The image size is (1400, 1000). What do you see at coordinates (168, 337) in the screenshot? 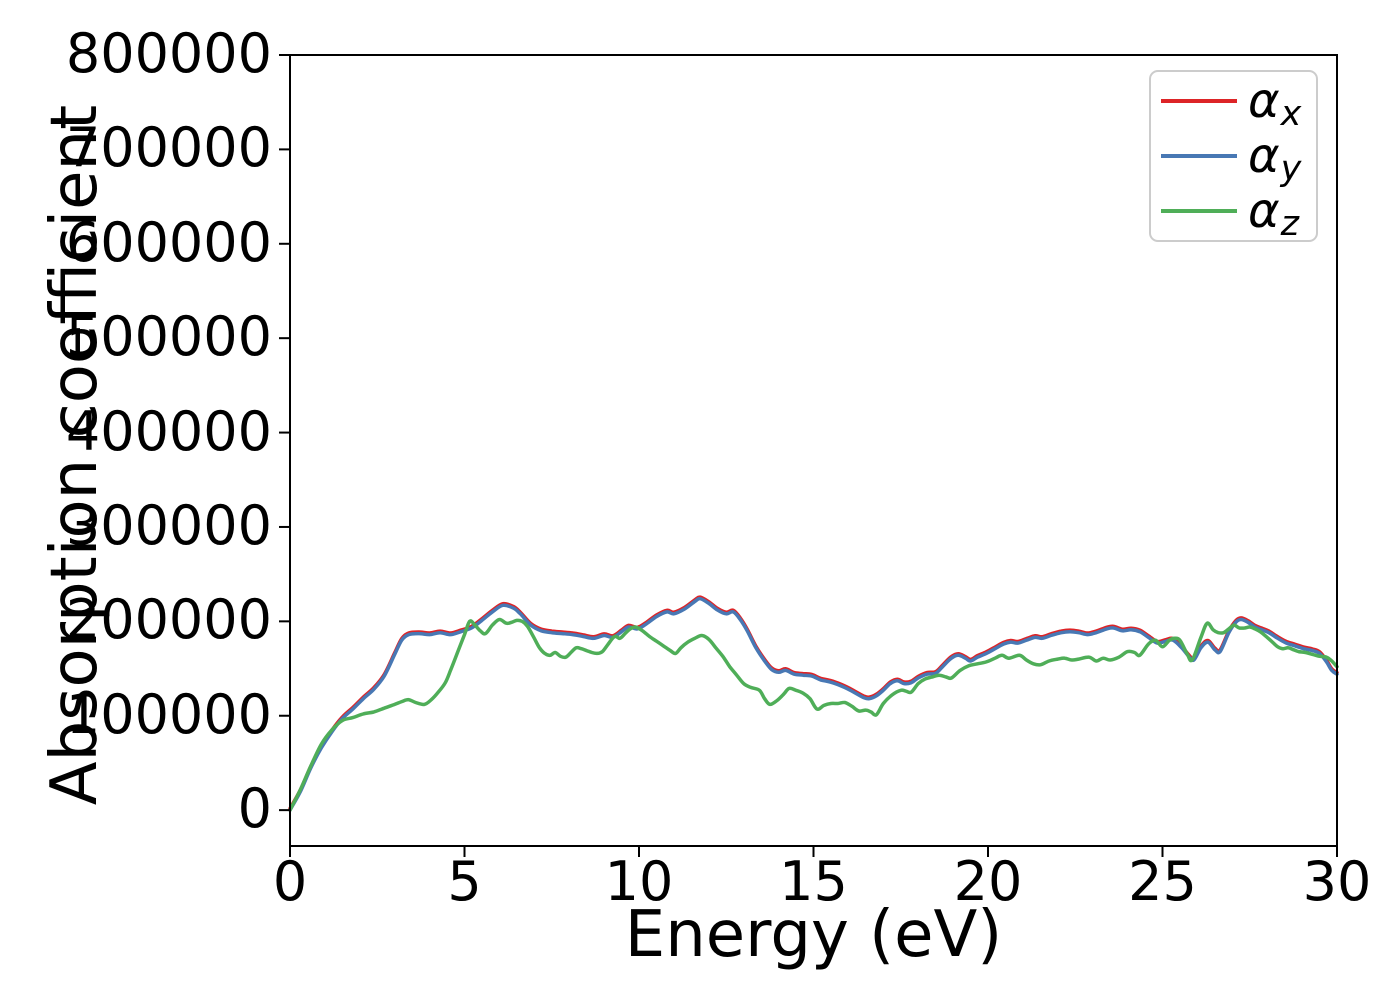
I see `y-tick-label-500000: 500000` at bounding box center [168, 337].